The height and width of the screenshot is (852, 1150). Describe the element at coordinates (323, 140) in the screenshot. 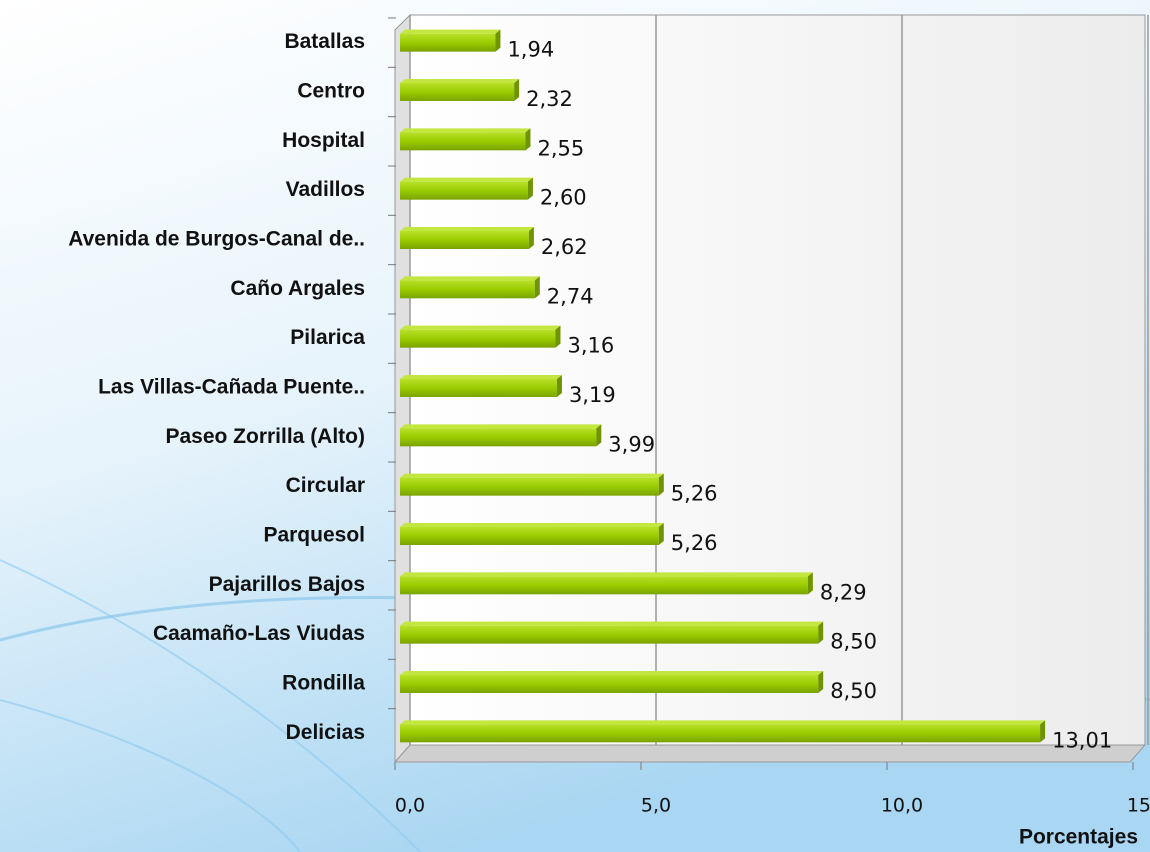

I see `category-label: Hospital` at that location.